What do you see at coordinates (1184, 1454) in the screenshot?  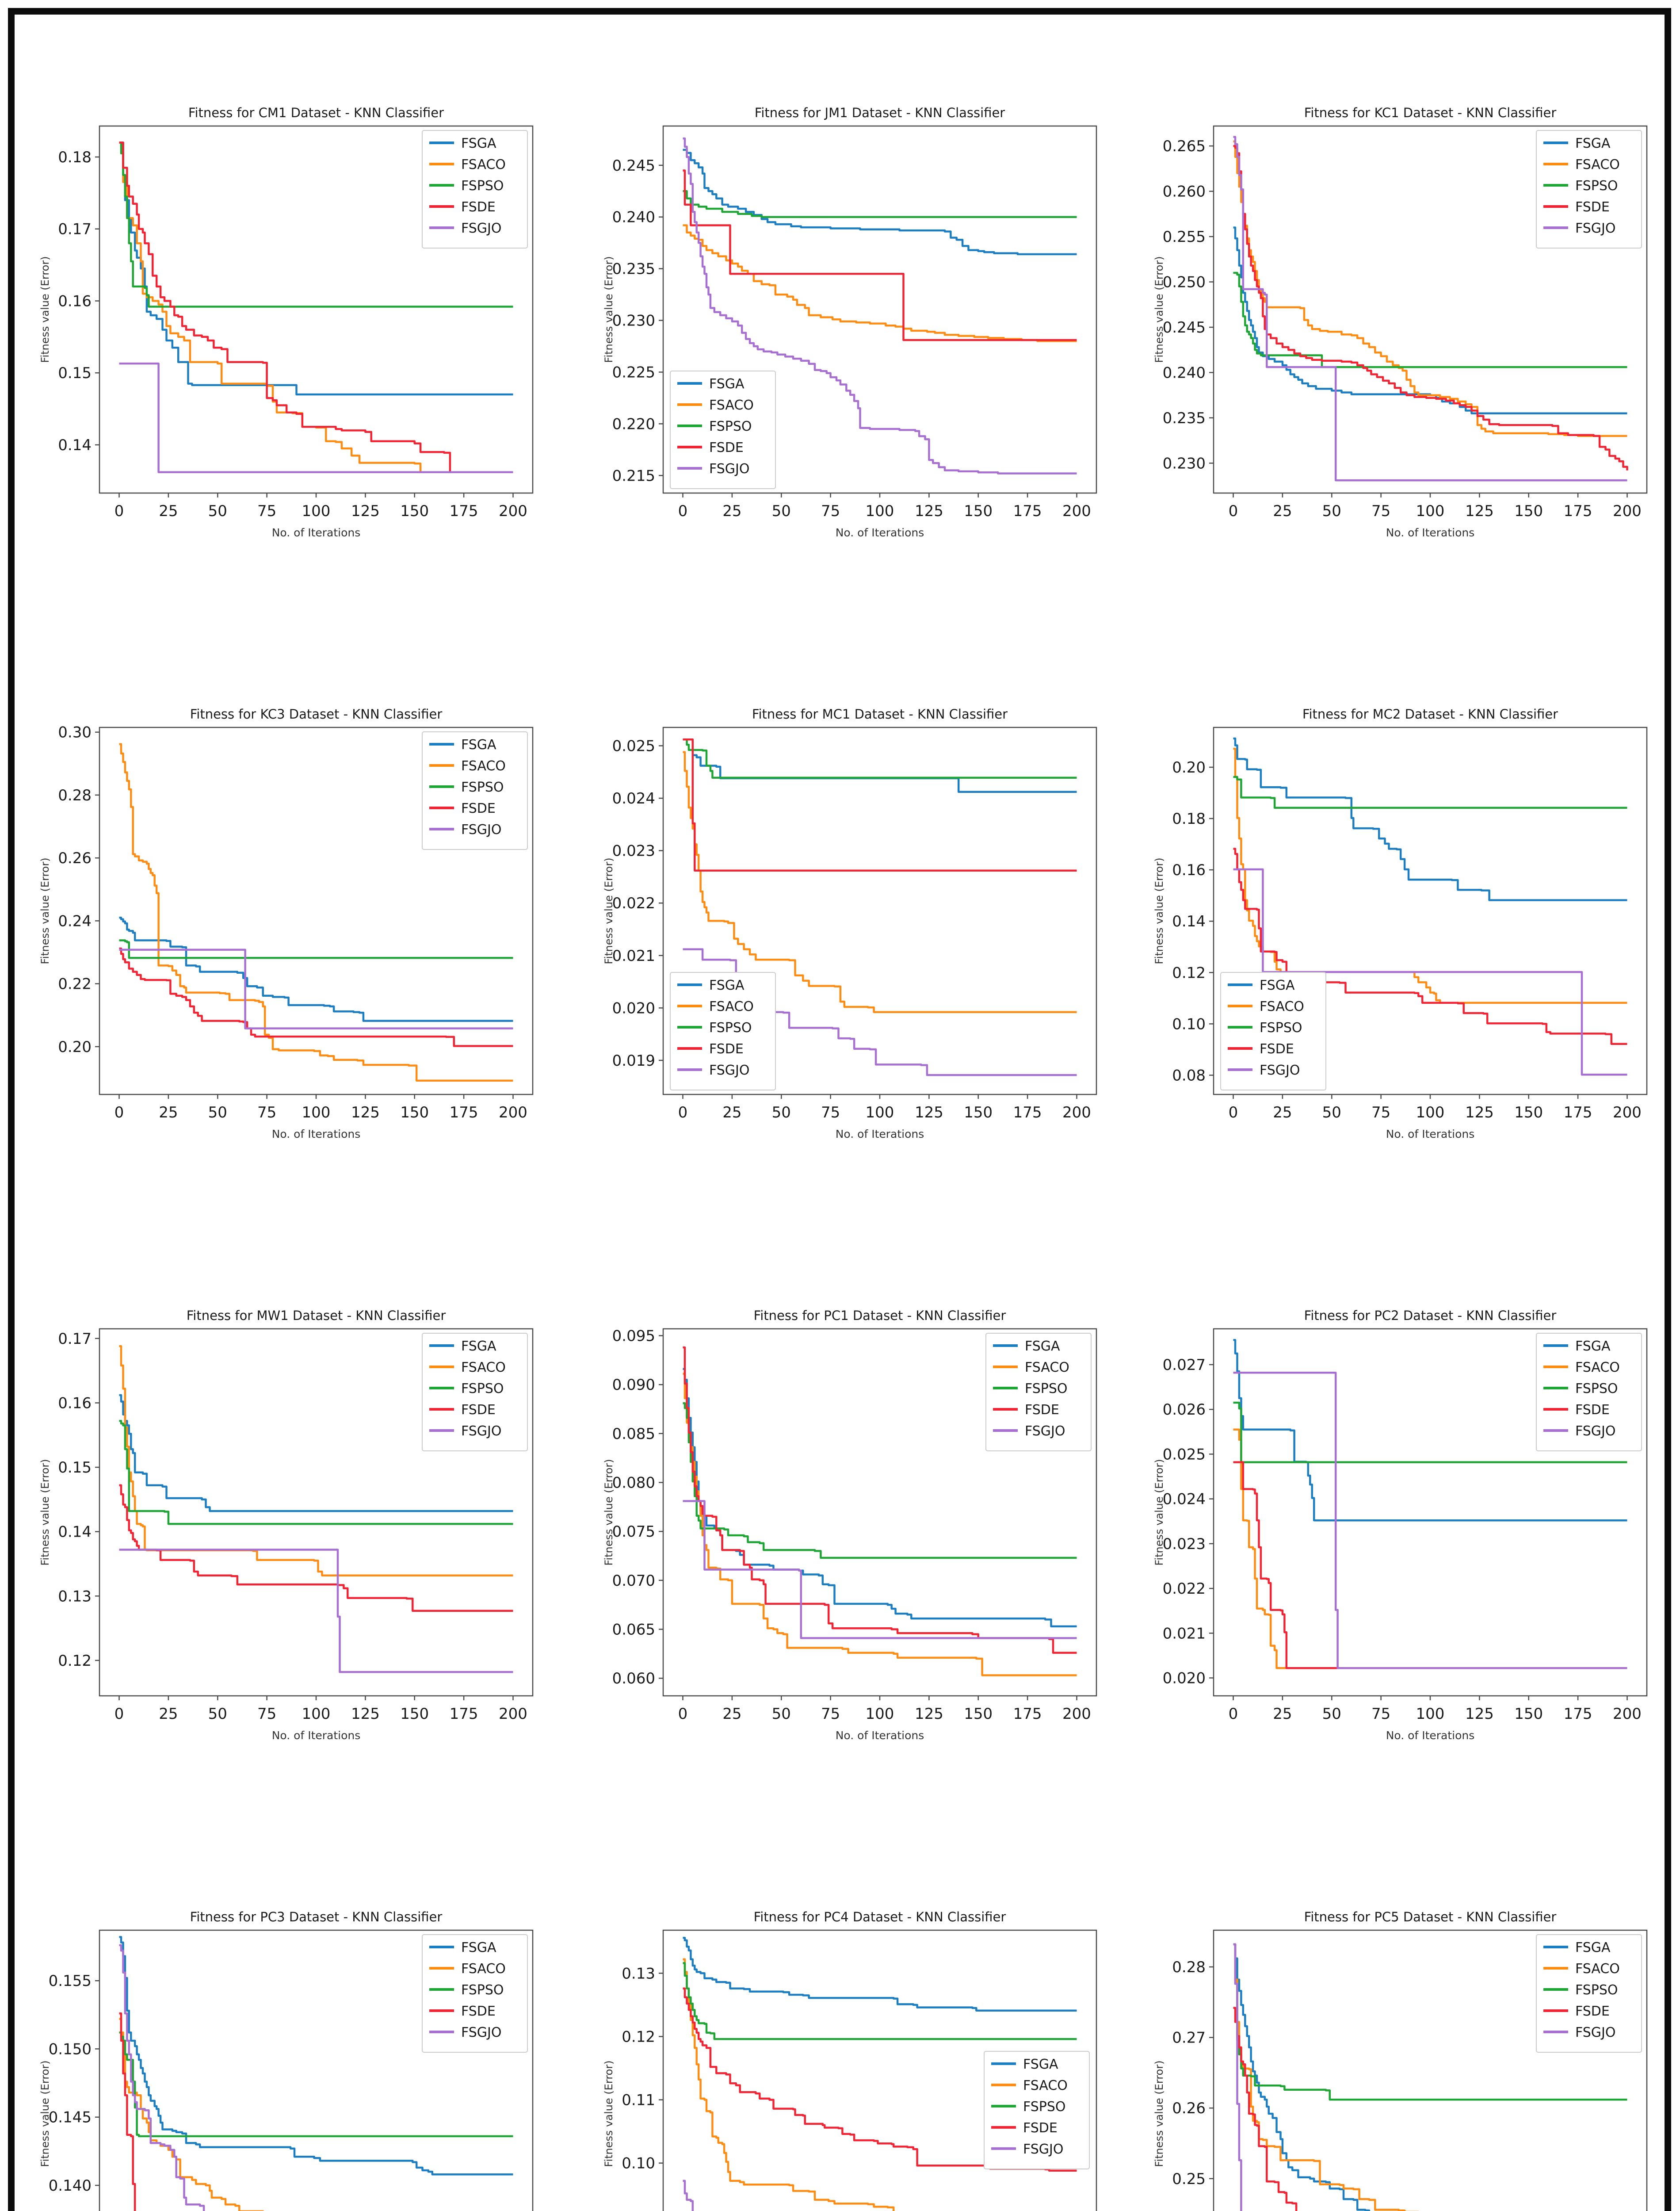 I see `y-tick-label: 0.025` at bounding box center [1184, 1454].